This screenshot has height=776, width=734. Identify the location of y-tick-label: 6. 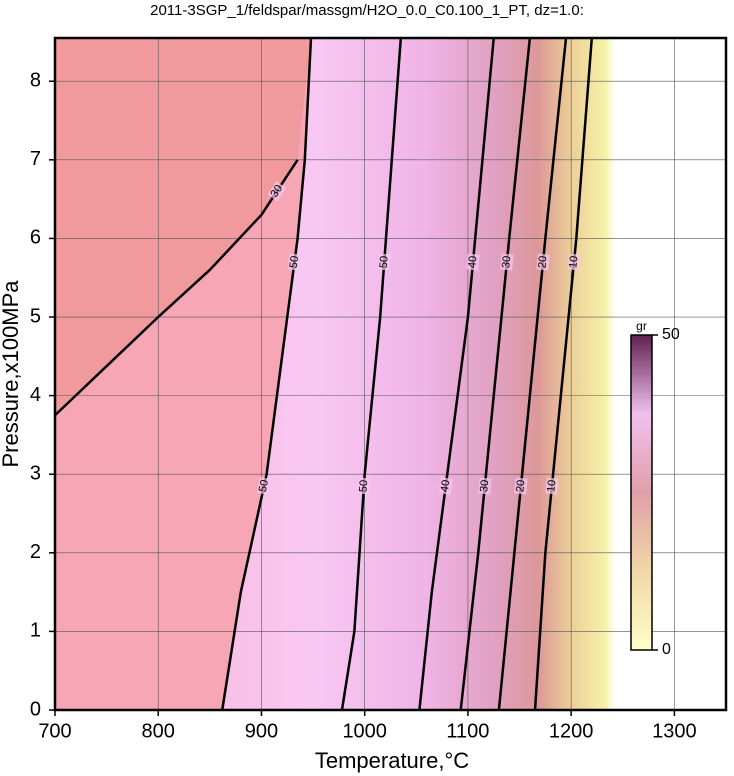
(35, 238).